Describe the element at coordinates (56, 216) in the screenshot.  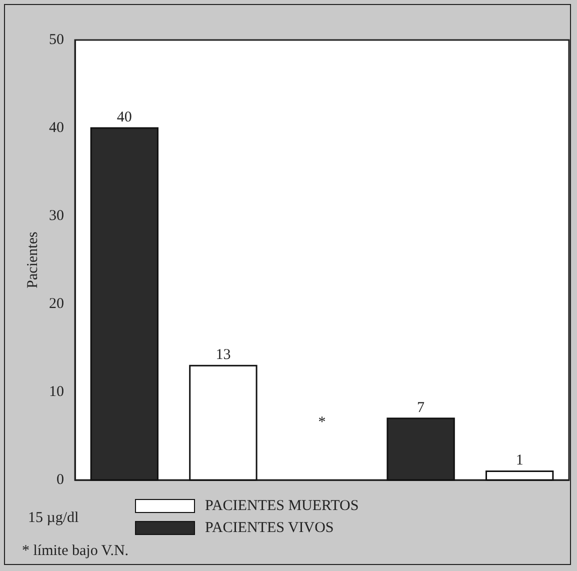
I see `y-tick-label: 30` at that location.